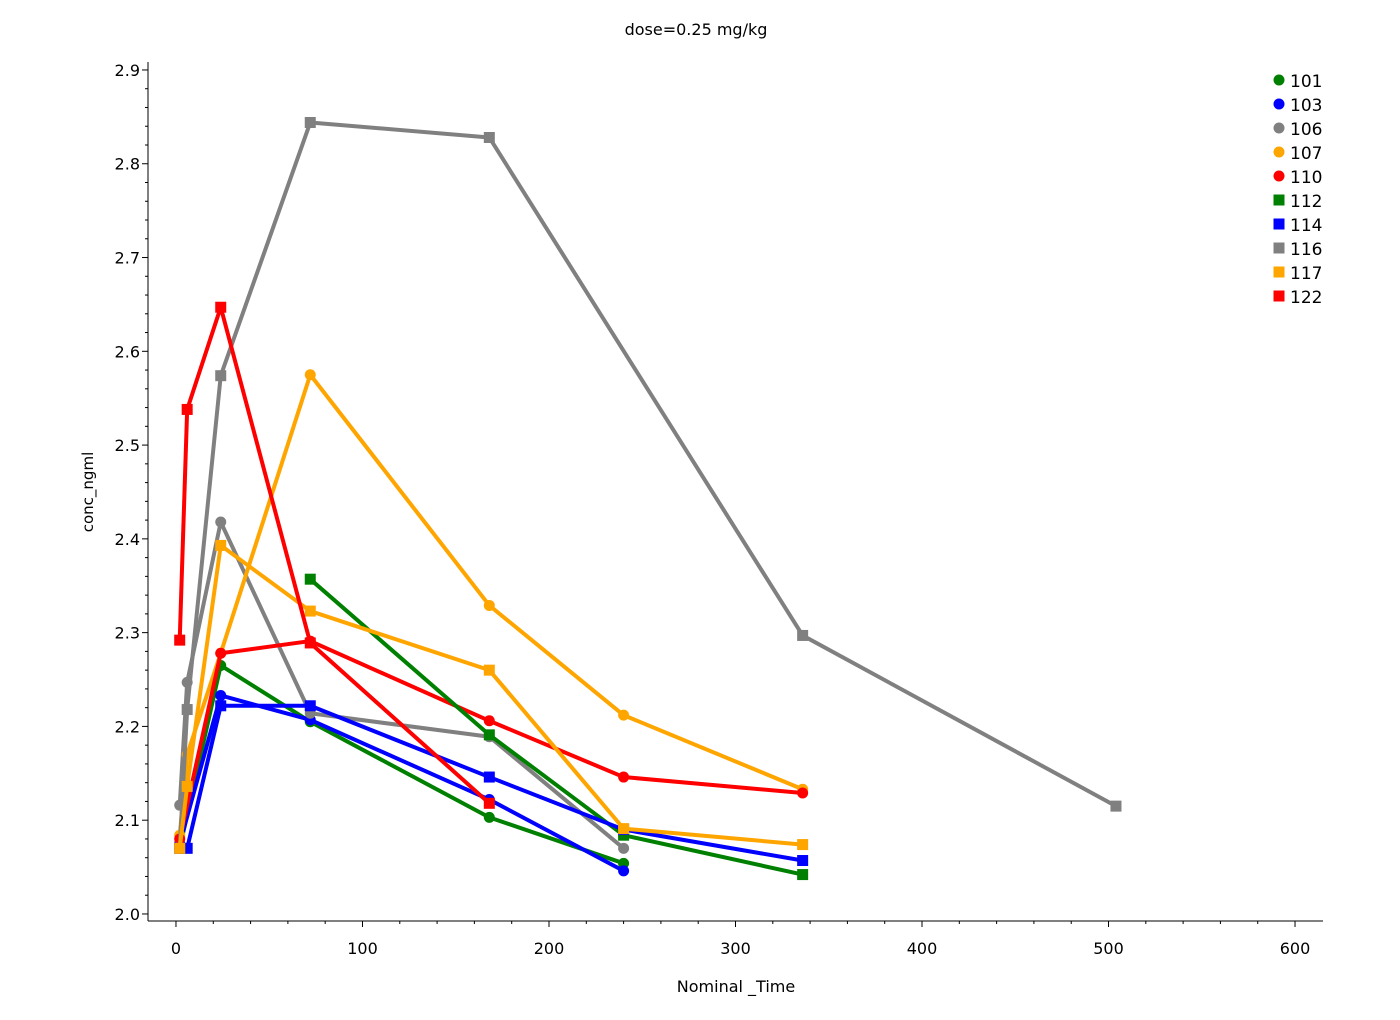  What do you see at coordinates (127, 445) in the screenshot?
I see `y-tick-label: 2.5` at bounding box center [127, 445].